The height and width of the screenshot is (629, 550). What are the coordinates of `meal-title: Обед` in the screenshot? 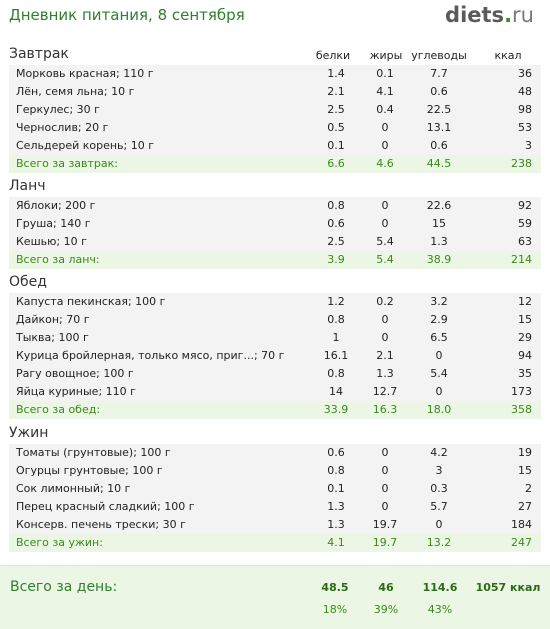 It's located at (28, 282).